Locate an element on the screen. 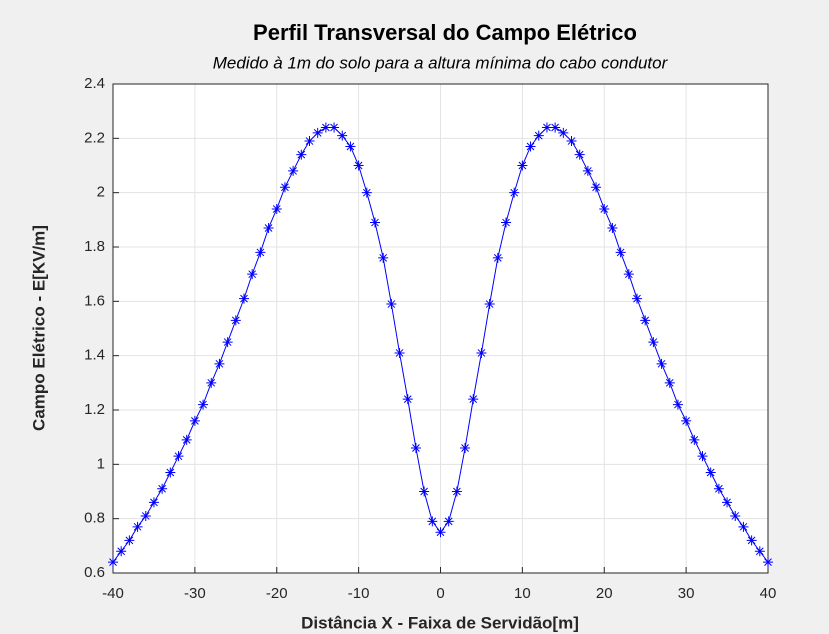 The image size is (829, 634). y-tick-label: 0.8 is located at coordinates (94, 518).